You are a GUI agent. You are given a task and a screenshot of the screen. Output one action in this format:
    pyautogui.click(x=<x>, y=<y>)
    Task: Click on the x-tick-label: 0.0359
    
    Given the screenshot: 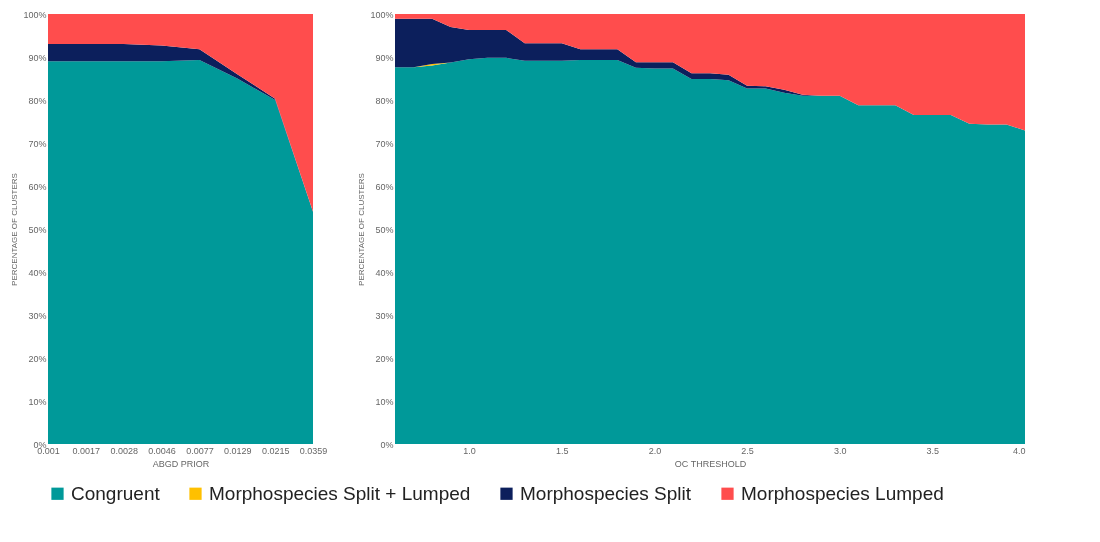 What is the action you would take?
    pyautogui.click(x=313, y=450)
    